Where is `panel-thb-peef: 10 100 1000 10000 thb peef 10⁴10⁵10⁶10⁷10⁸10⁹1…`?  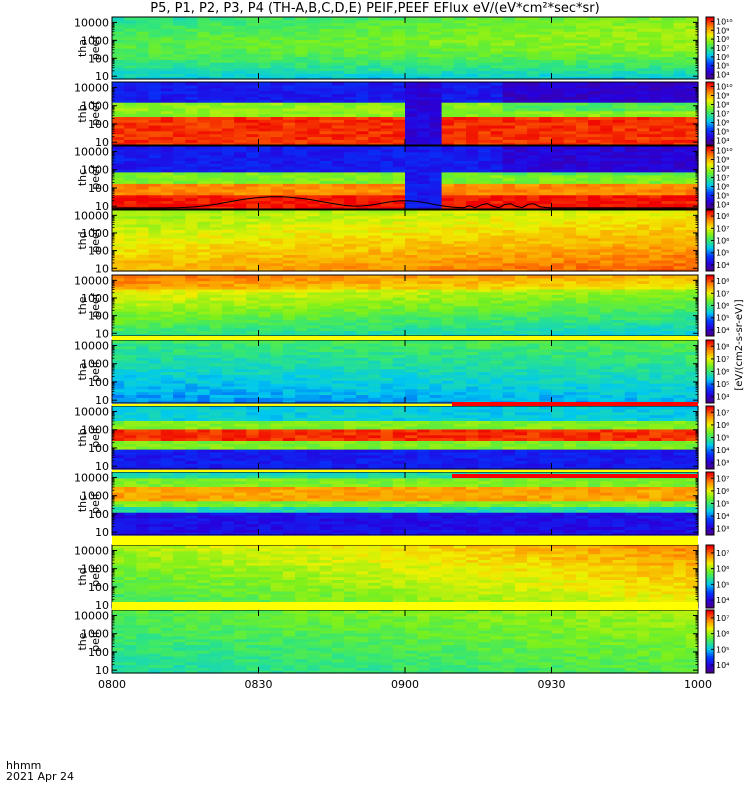 panel-thb-peef: 10 100 1000 10000 thb peef 10⁴10⁵10⁶10⁷10⁸10⁹1… is located at coordinates (403, 115).